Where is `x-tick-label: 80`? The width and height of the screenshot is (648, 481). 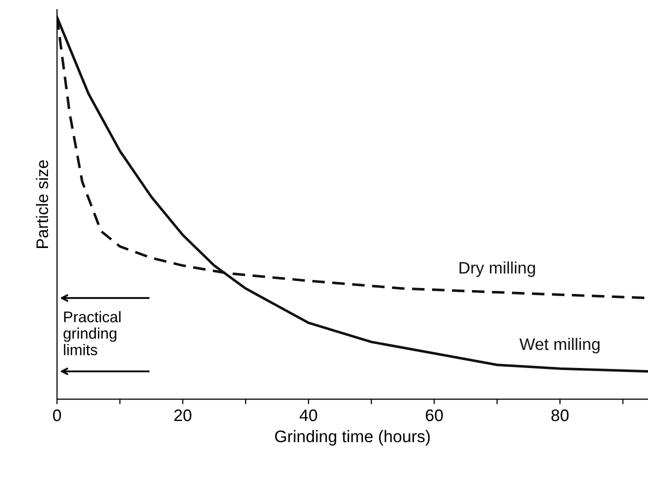 x-tick-label: 80 is located at coordinates (560, 415).